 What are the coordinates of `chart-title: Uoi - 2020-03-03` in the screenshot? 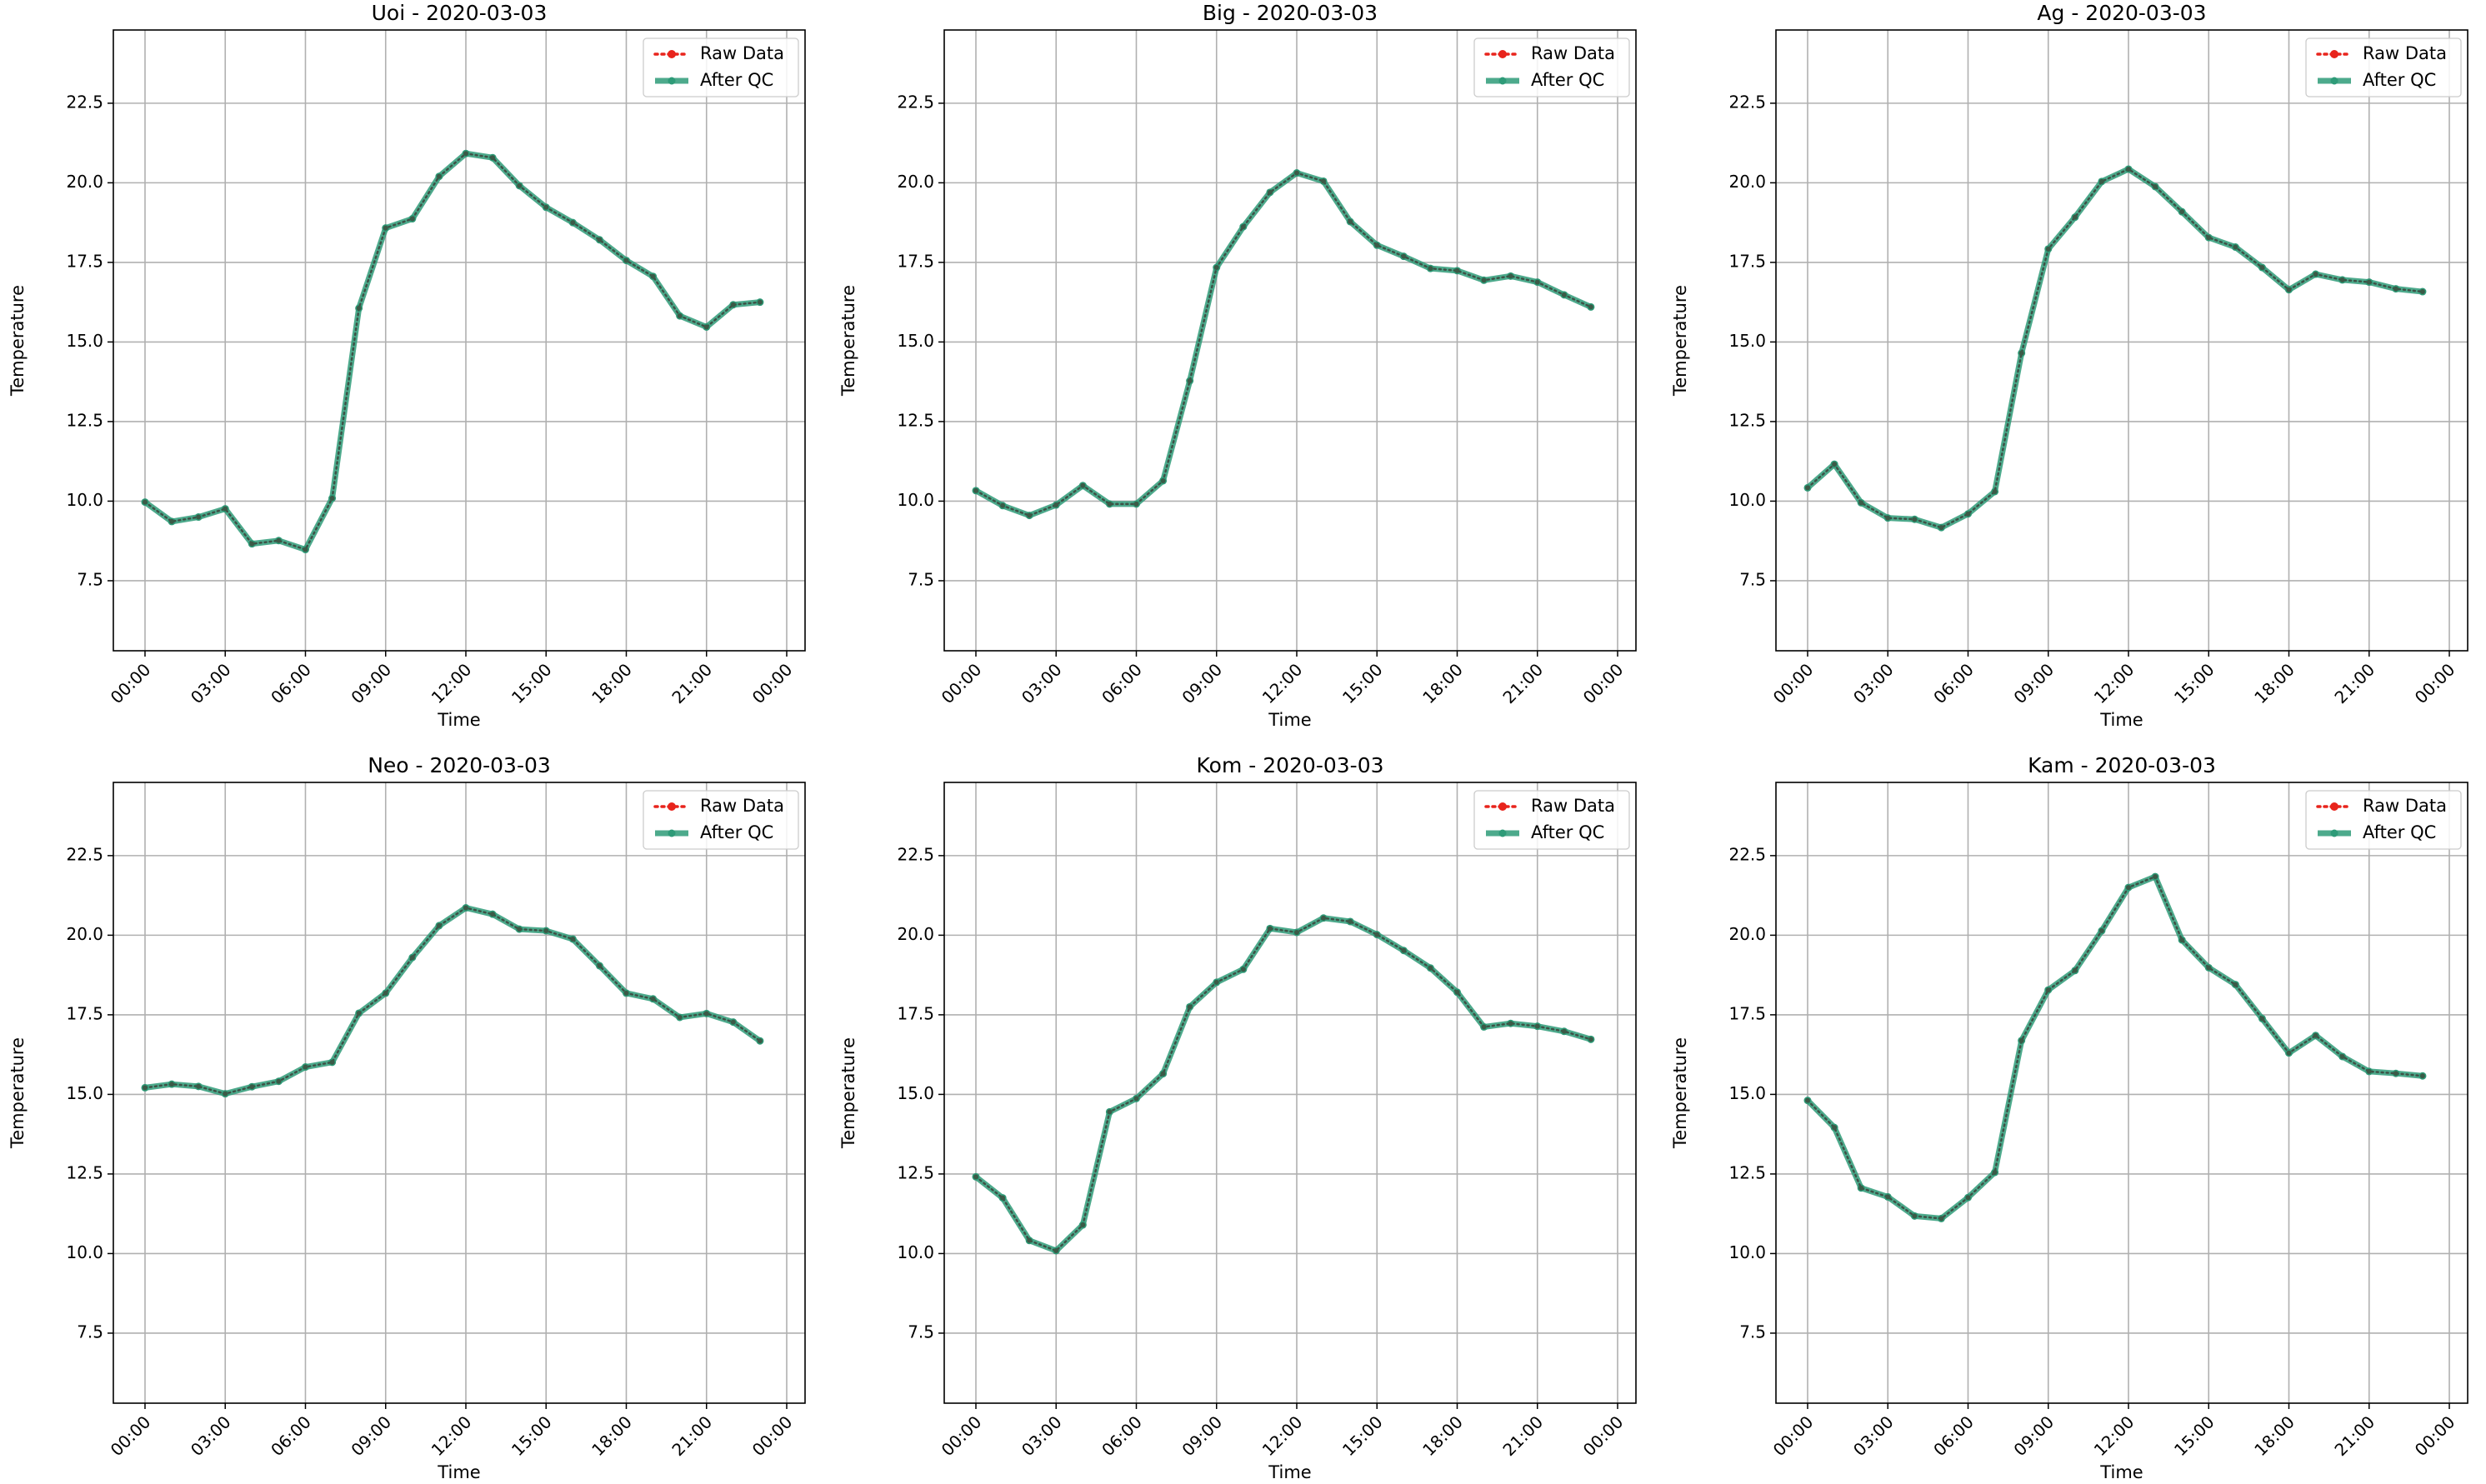 It's located at (460, 13).